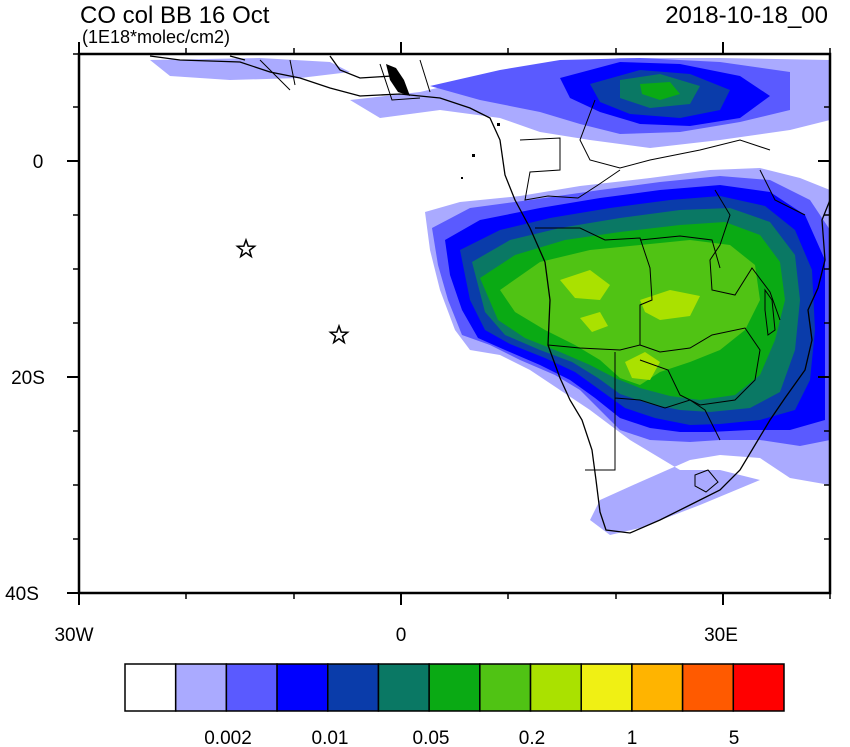 The height and width of the screenshot is (747, 850). Describe the element at coordinates (443, 121) in the screenshot. I see `islands` at that location.